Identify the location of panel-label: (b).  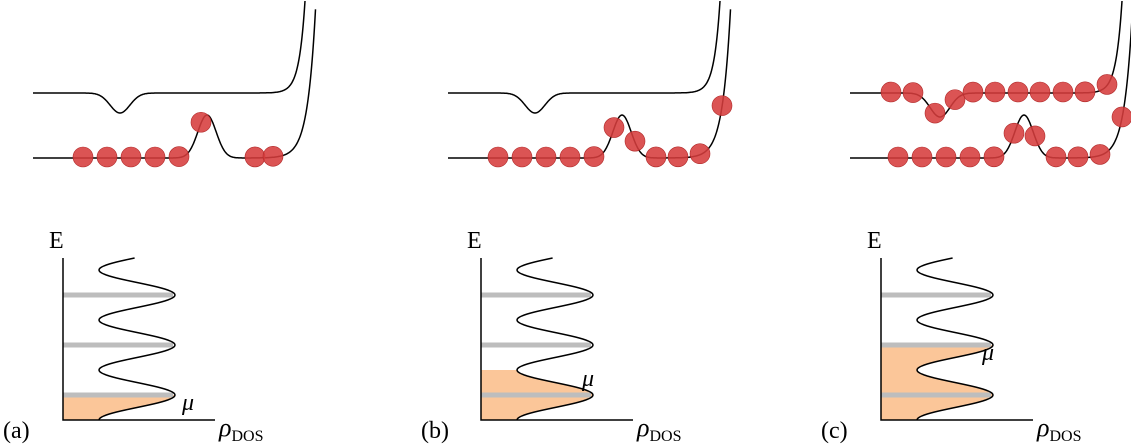
(435, 431).